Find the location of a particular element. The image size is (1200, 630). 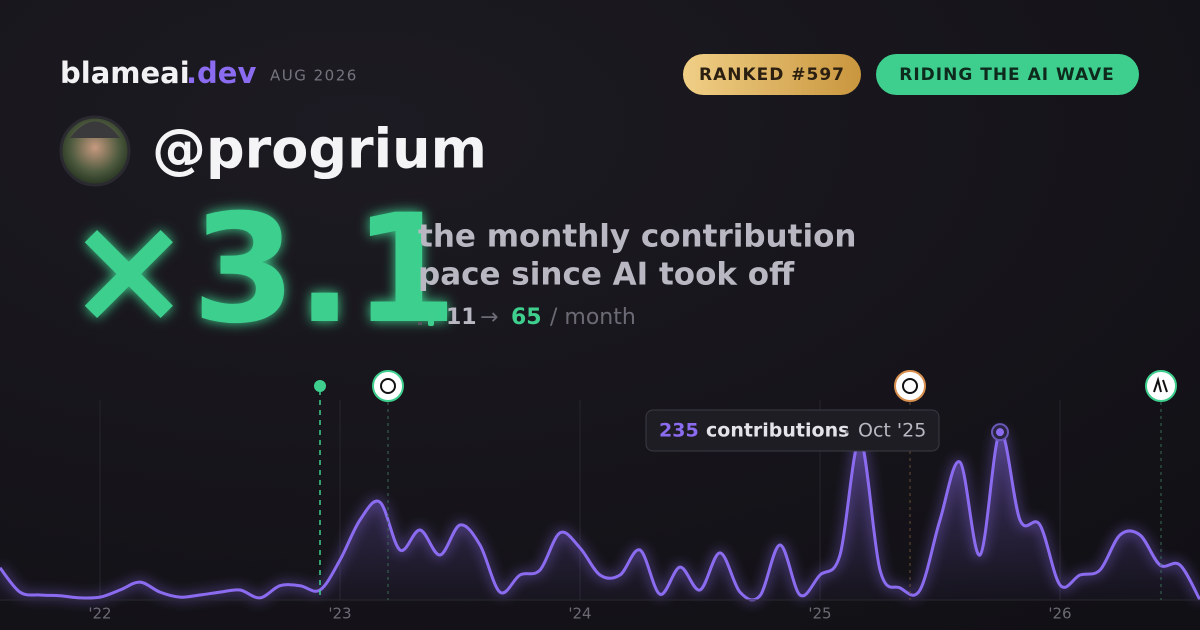

tooltip-value: 235 is located at coordinates (679, 431).